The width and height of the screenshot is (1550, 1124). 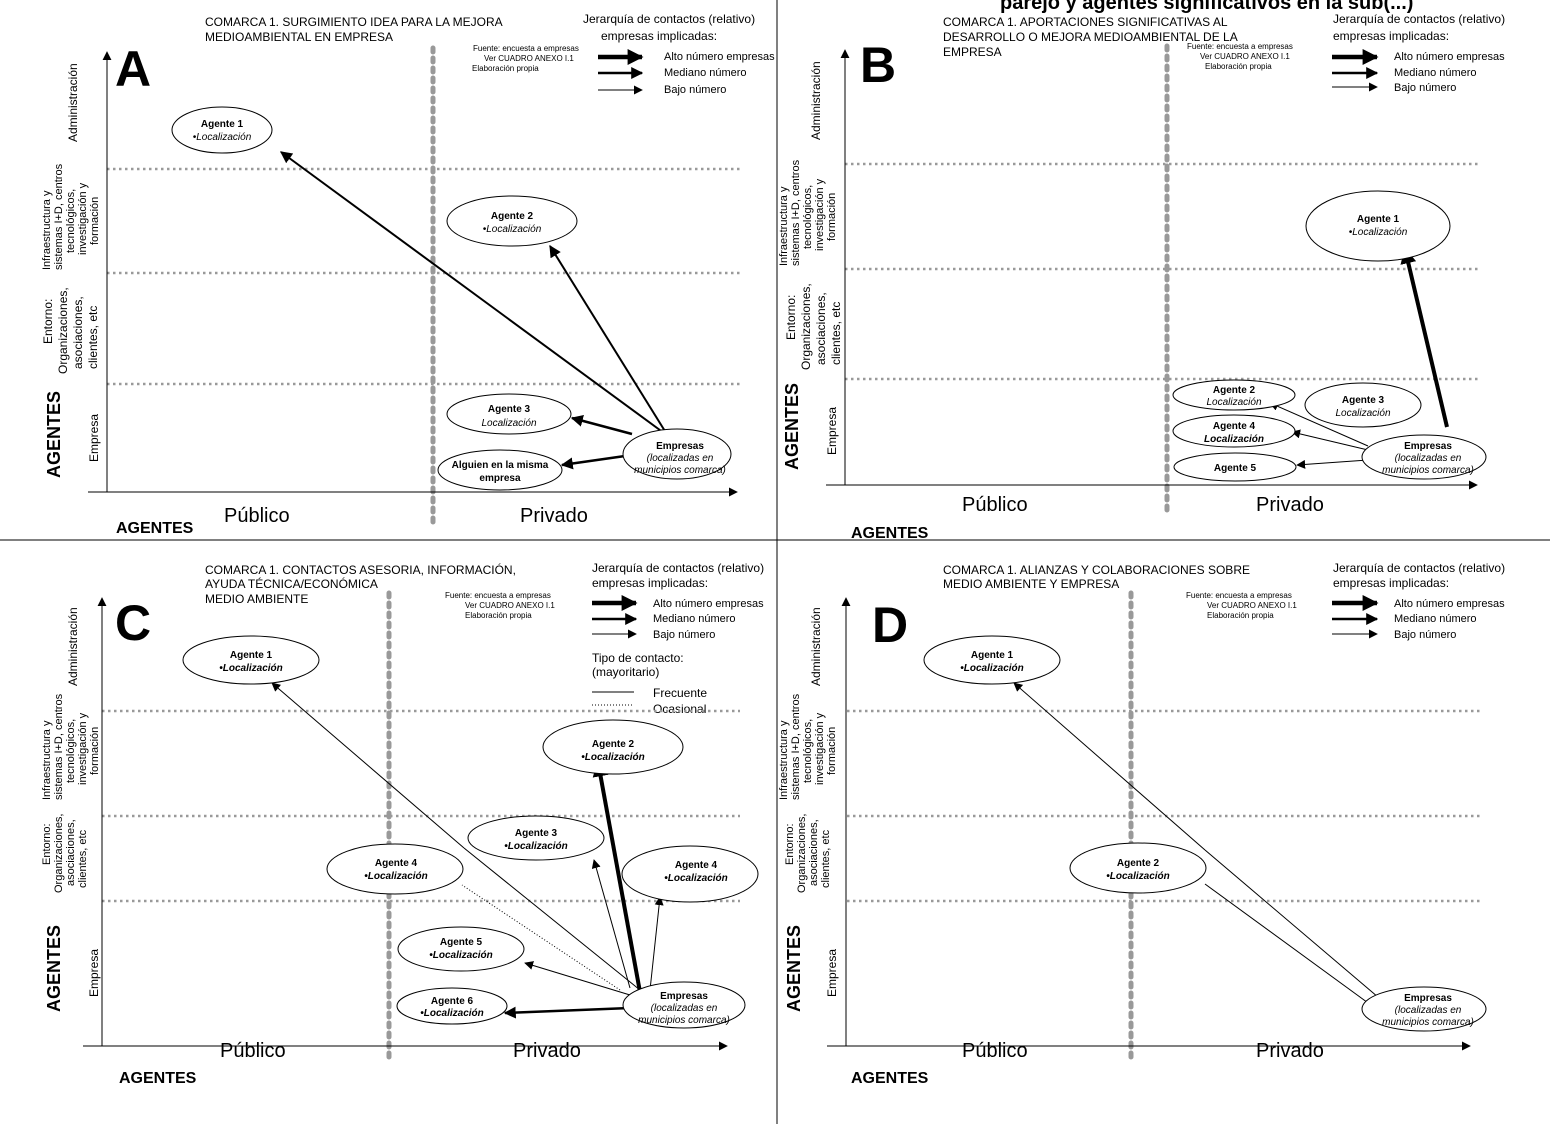 I want to click on agent-name: Agente 5, so click(x=461, y=942).